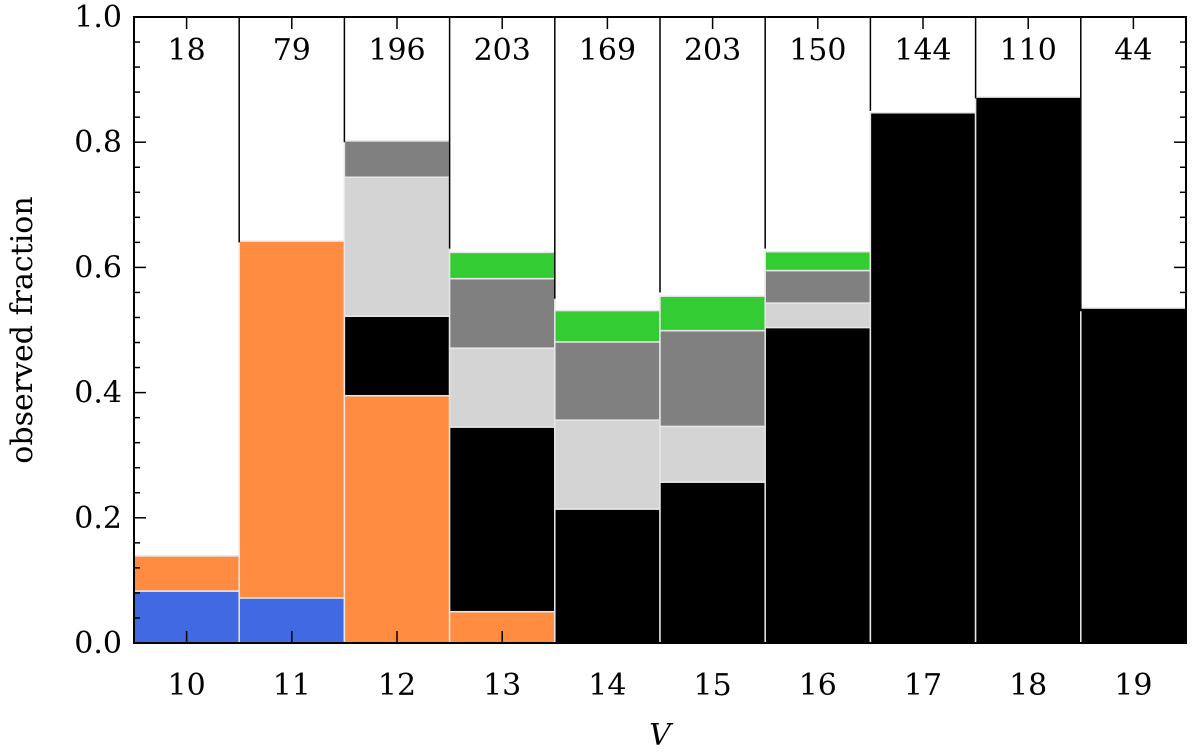 The width and height of the screenshot is (1200, 753). What do you see at coordinates (187, 685) in the screenshot?
I see `x-tick-label: 10` at bounding box center [187, 685].